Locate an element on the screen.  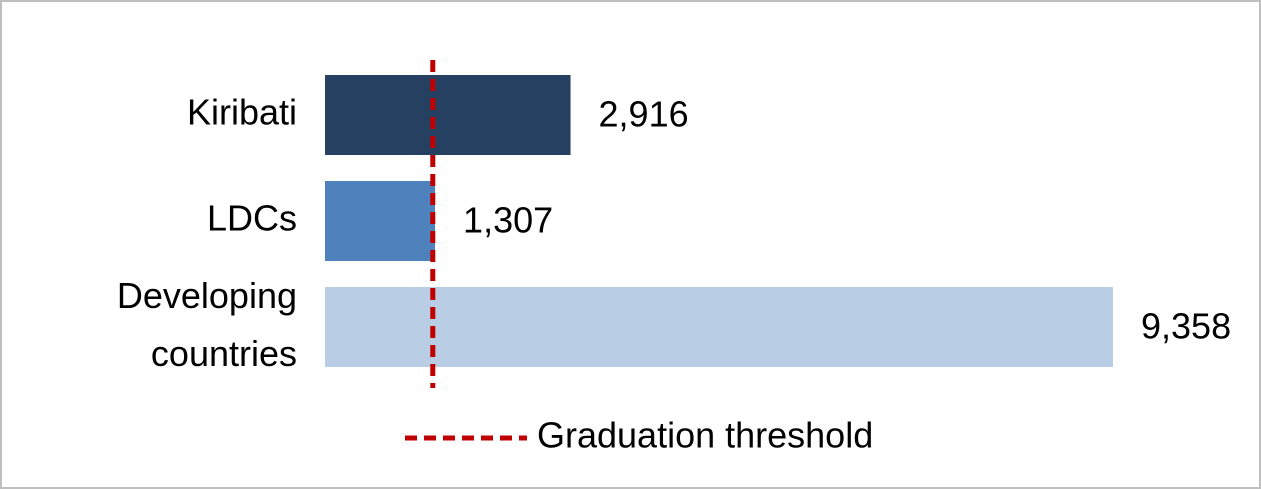
category-label: Developing countries is located at coordinates (207, 324).